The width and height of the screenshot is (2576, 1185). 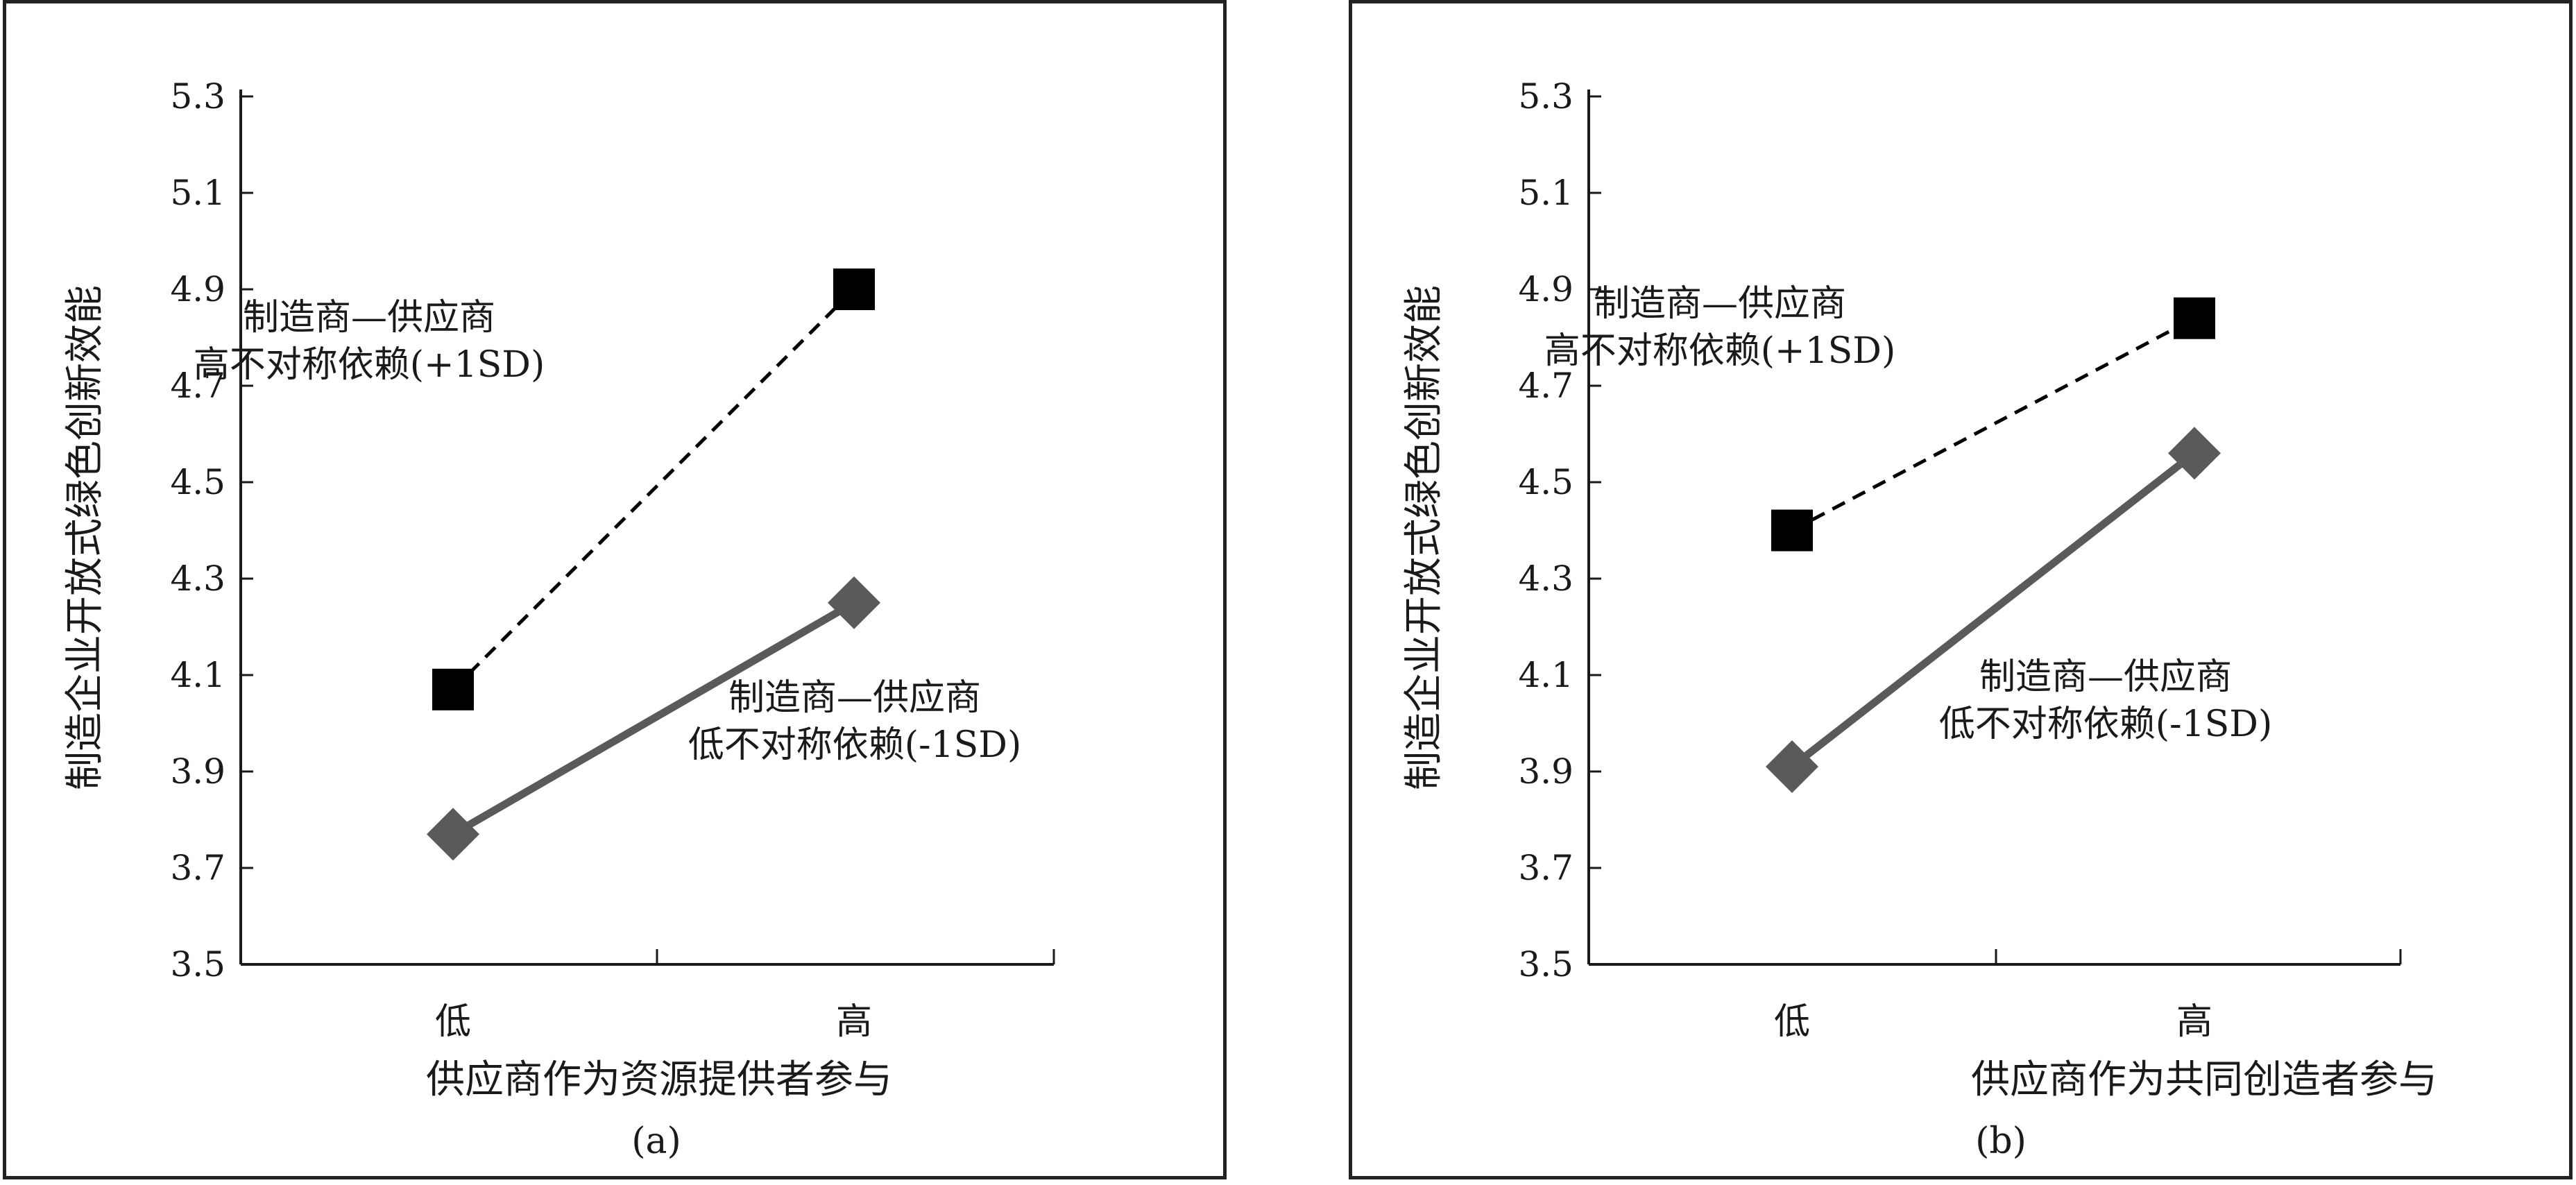 What do you see at coordinates (1993, 610) in the screenshot?
I see `chart-b-series-low-line` at bounding box center [1993, 610].